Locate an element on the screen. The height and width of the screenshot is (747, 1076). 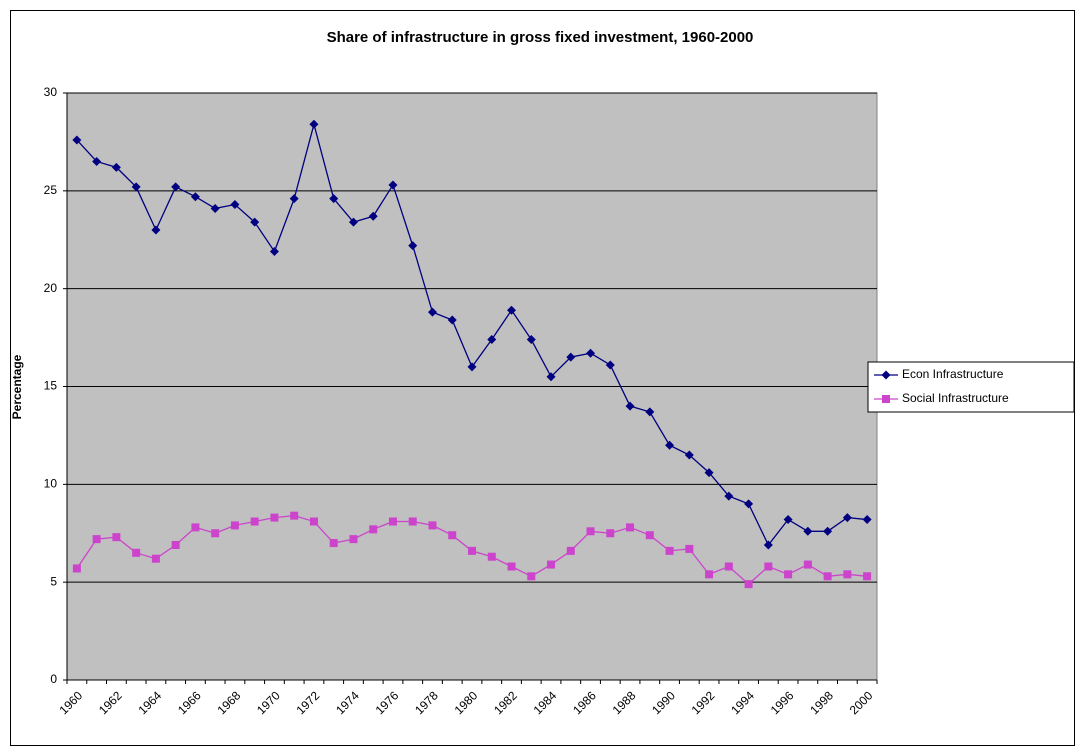
legend-label: Social Infrastructure is located at coordinates (955, 398).